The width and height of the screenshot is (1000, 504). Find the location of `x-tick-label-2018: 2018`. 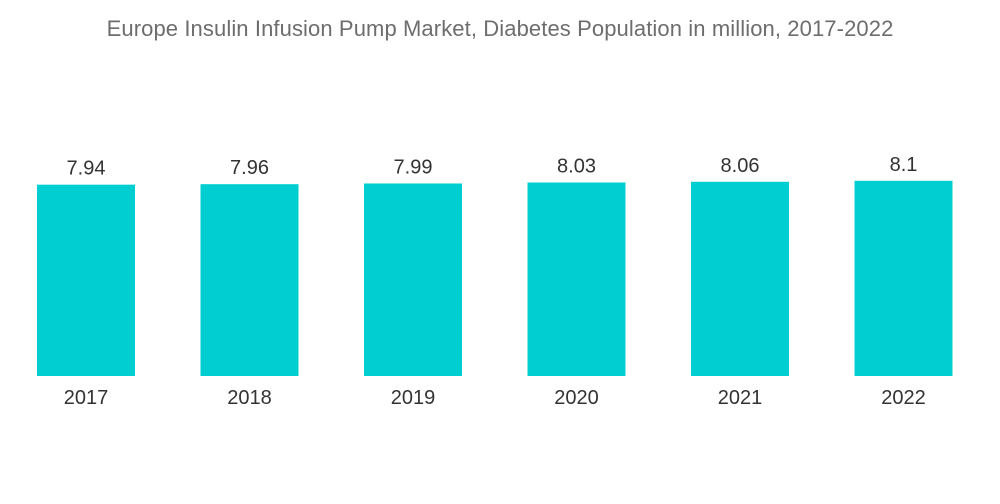

x-tick-label-2018: 2018 is located at coordinates (249, 398).